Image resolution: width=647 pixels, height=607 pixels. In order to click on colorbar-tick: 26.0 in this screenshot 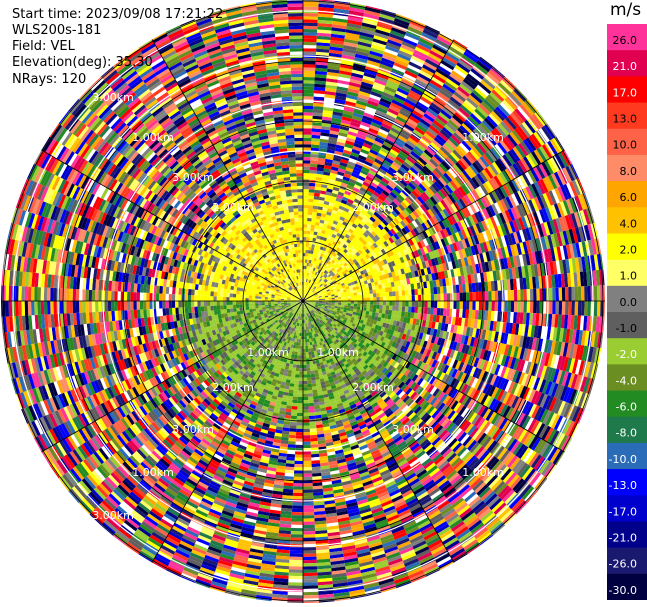, I will do `click(625, 40)`.